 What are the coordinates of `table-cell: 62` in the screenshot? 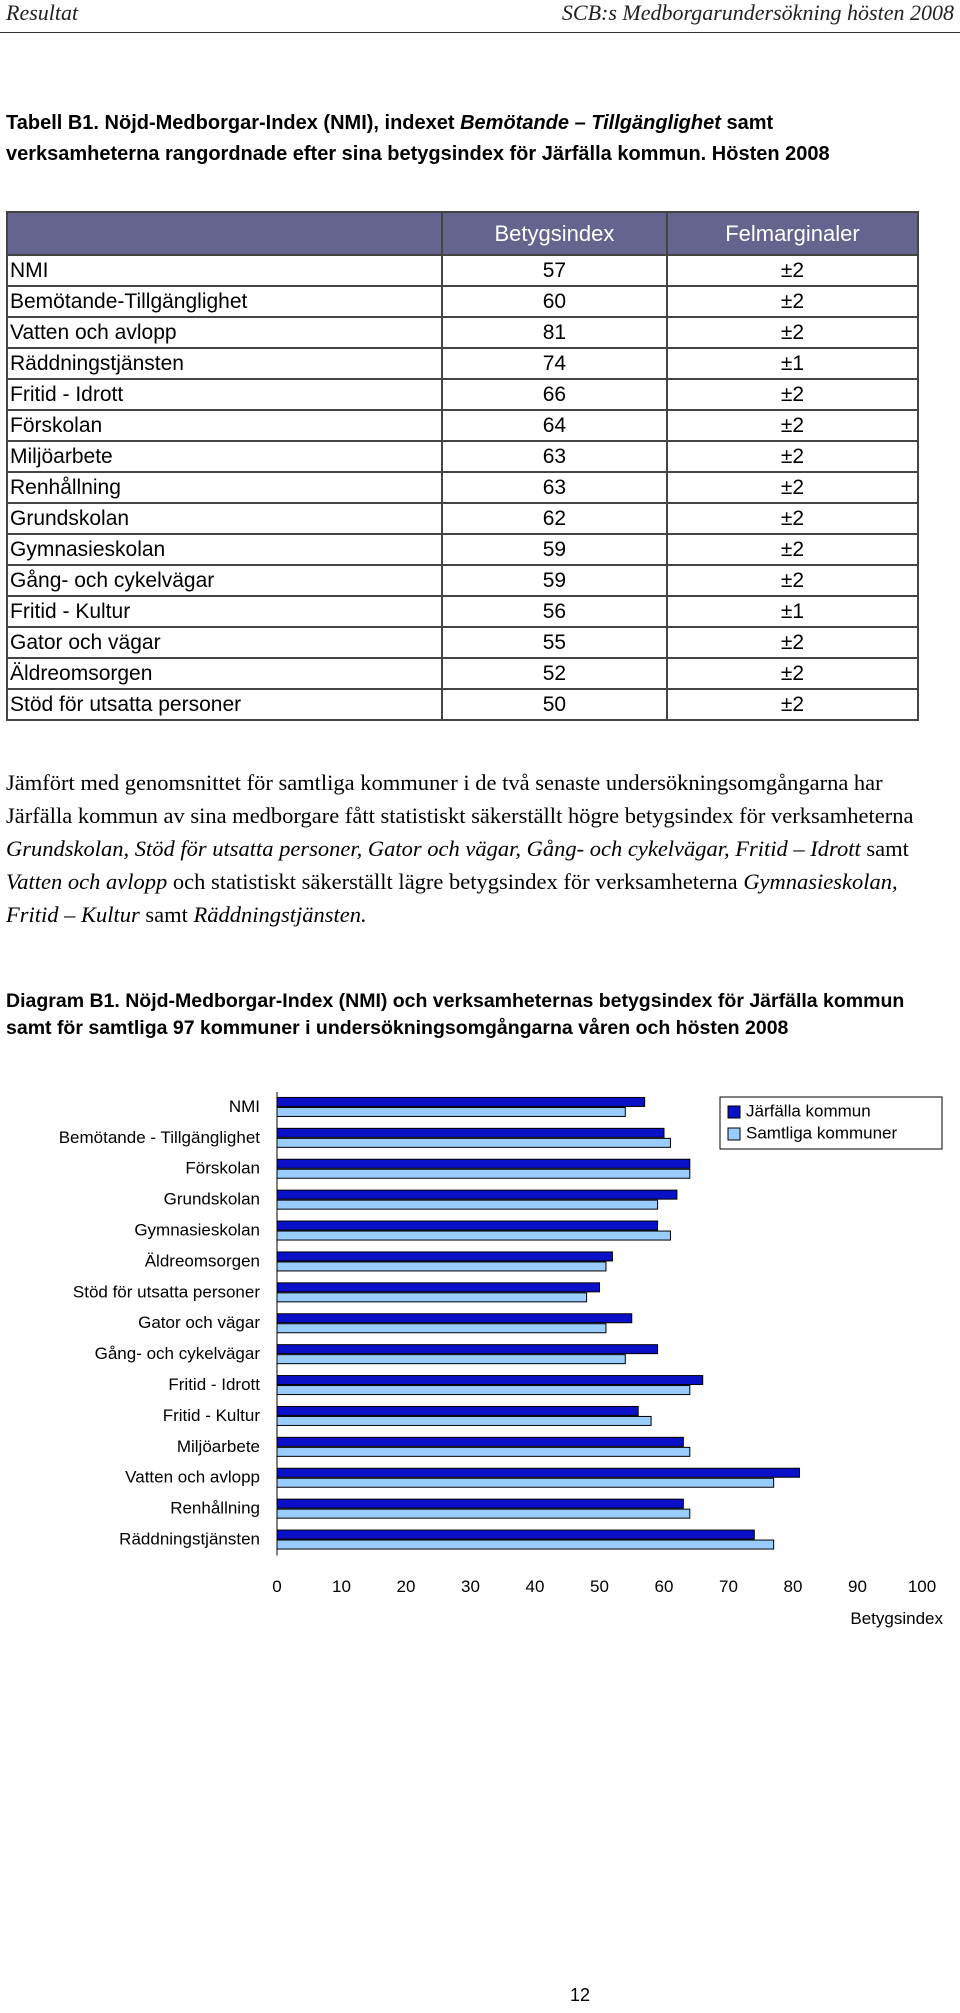 It's located at (554, 518).